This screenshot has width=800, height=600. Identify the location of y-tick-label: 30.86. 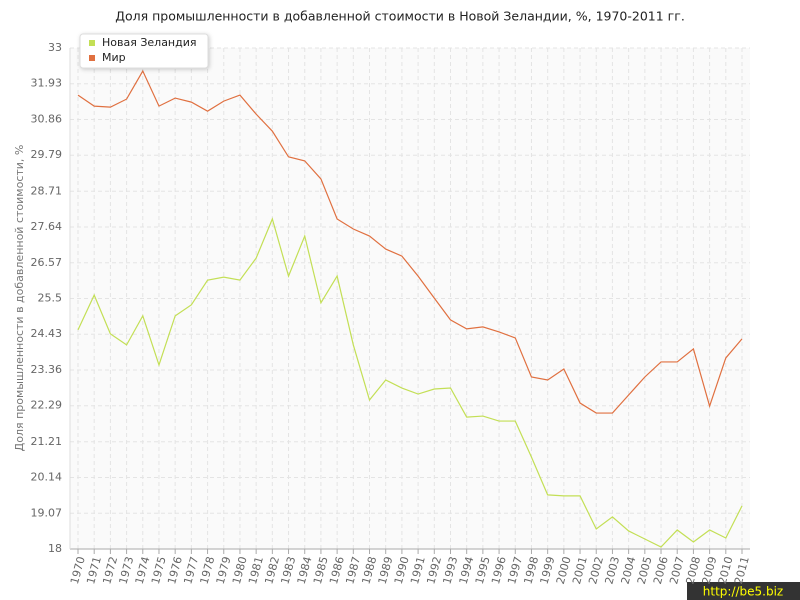
(47, 118).